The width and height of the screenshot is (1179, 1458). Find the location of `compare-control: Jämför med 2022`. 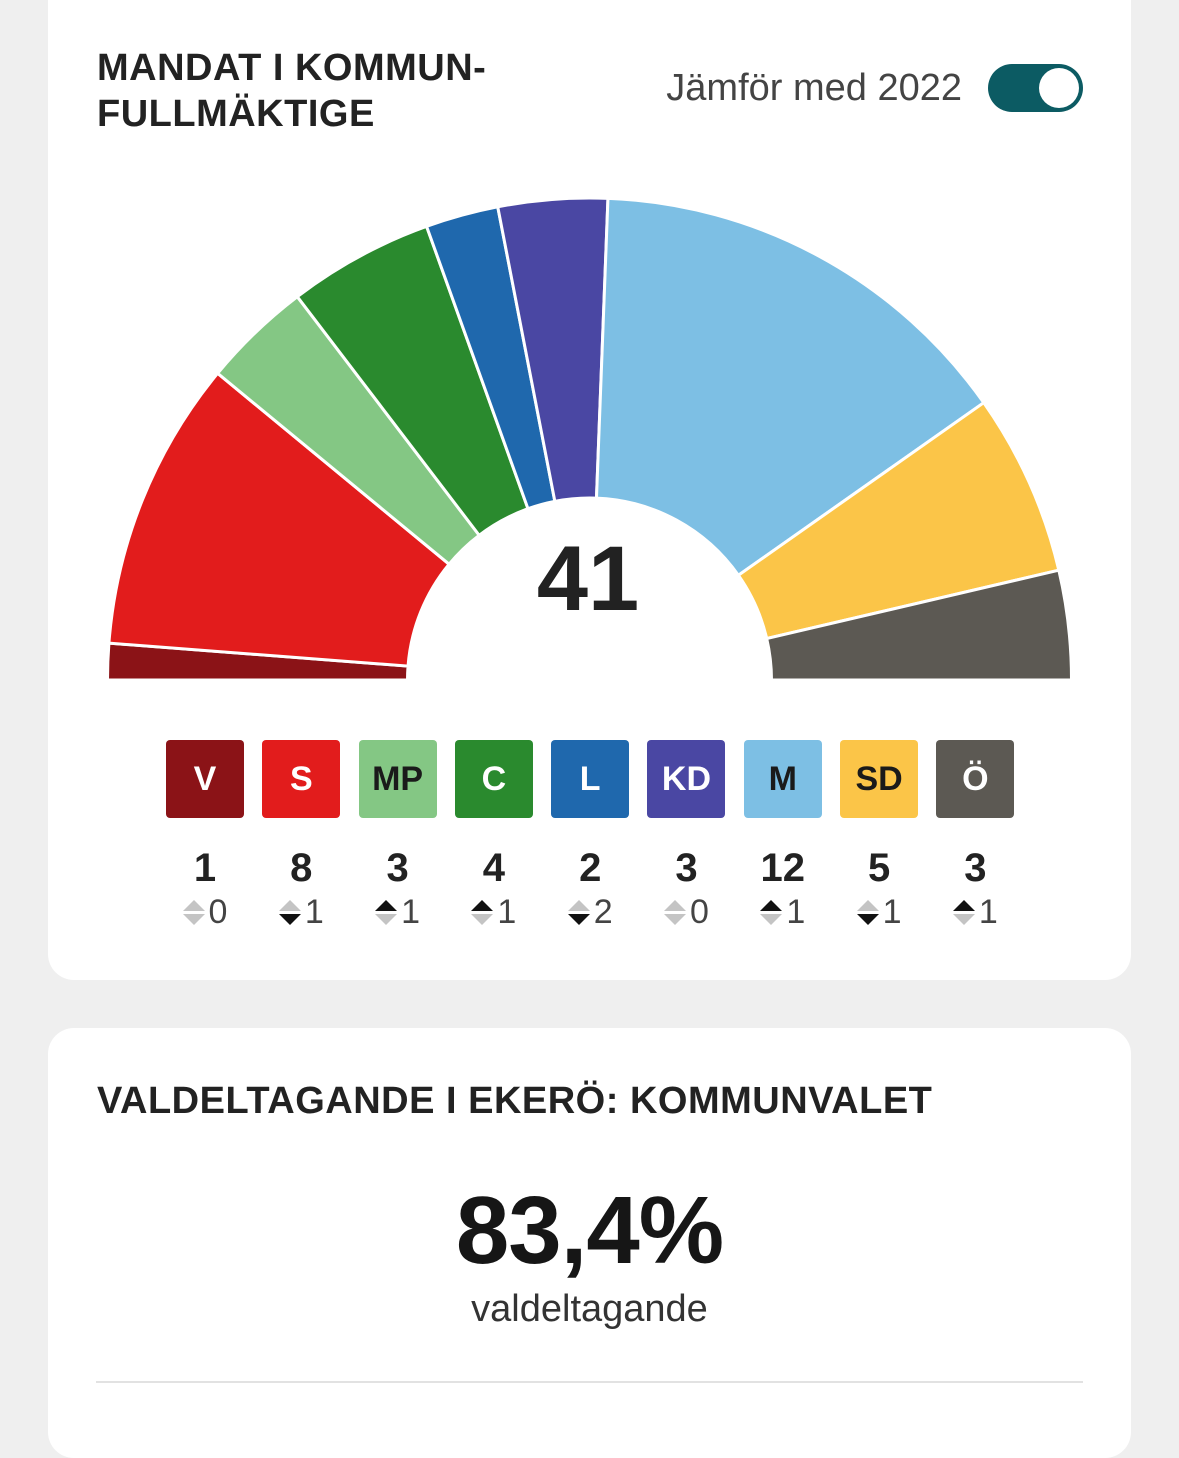

compare-control: Jämför med 2022 is located at coordinates (874, 88).